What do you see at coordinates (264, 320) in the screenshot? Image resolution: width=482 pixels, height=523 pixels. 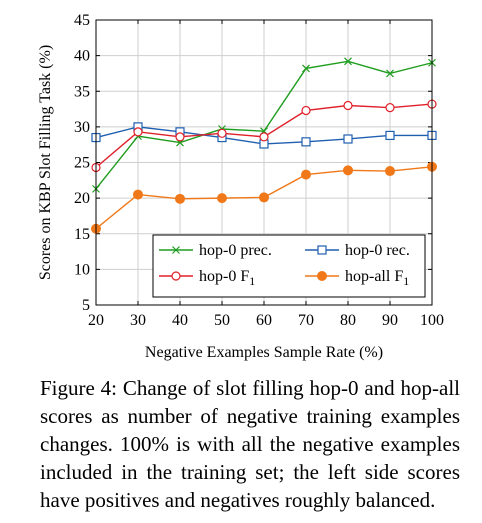 I see `x-tick-label: 60` at bounding box center [264, 320].